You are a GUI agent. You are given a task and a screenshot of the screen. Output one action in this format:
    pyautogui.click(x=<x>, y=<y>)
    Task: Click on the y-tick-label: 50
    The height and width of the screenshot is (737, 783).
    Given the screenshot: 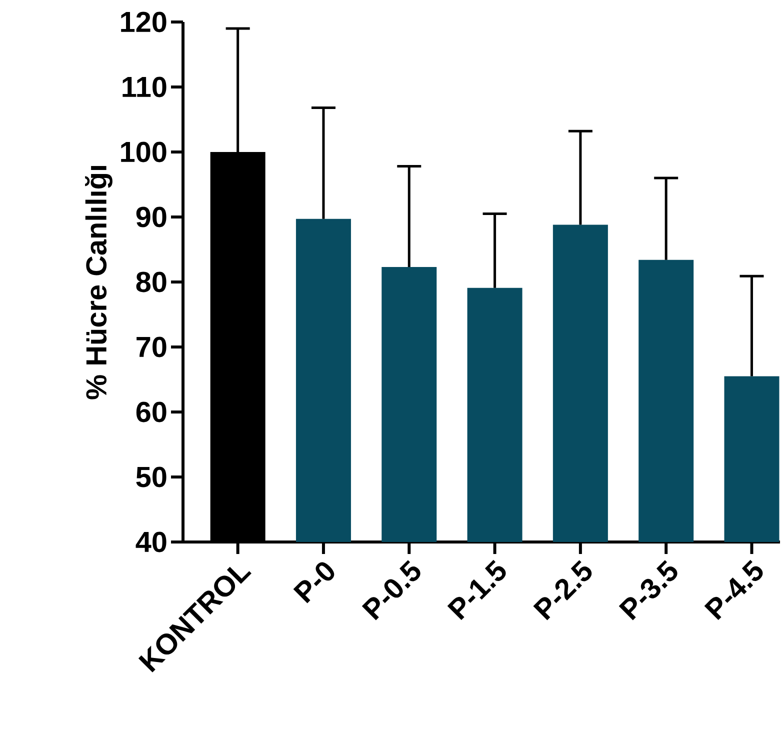 What is the action you would take?
    pyautogui.click(x=151, y=477)
    